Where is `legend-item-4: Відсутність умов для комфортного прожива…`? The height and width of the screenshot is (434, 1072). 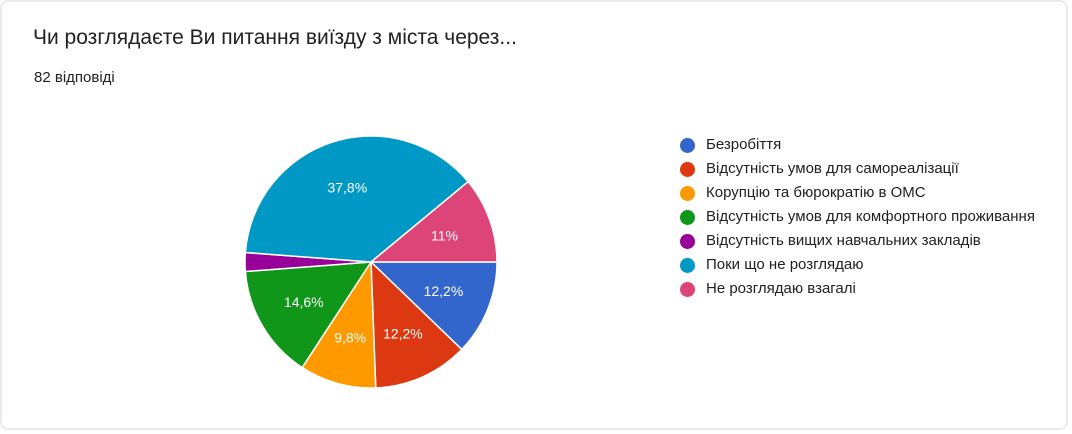
legend-item-4: Відсутність умов для комфортного прожива… is located at coordinates (860, 217).